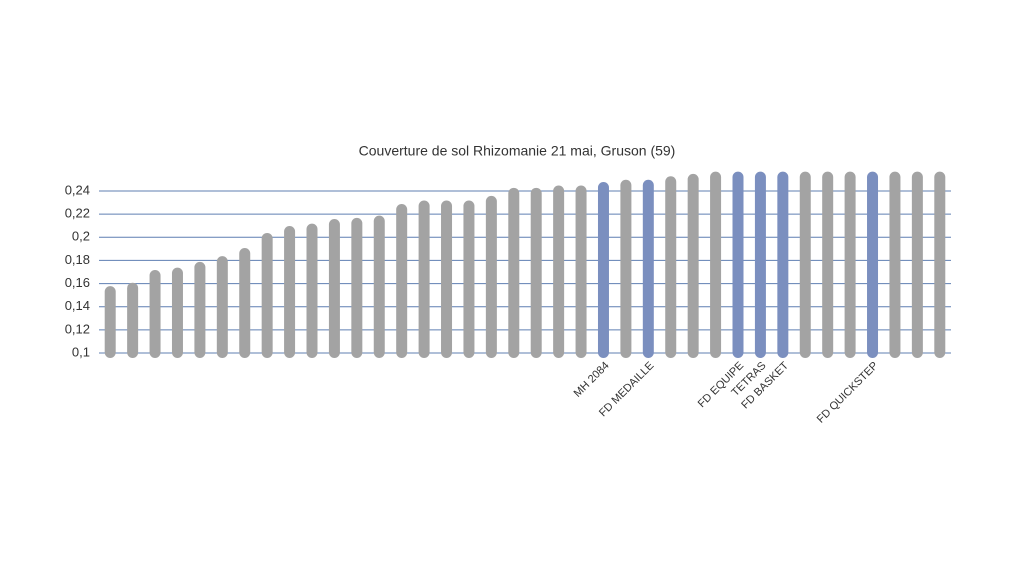 The width and height of the screenshot is (1024, 584). I want to click on y-tick-label: 0,2, so click(81, 236).